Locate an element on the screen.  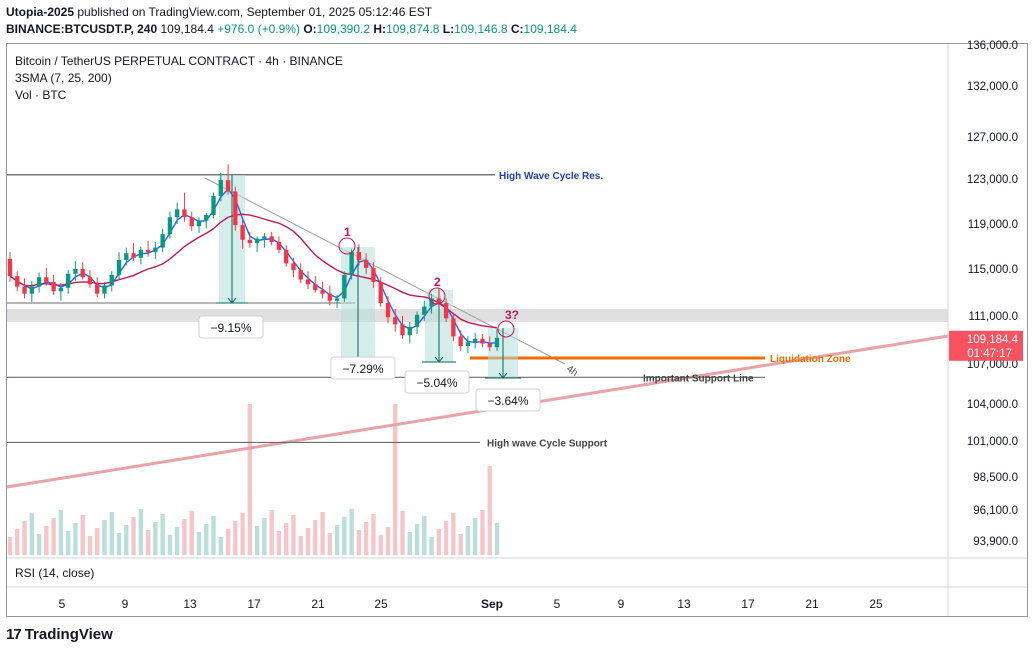
volume-legend: Vol · BTC is located at coordinates (41, 95).